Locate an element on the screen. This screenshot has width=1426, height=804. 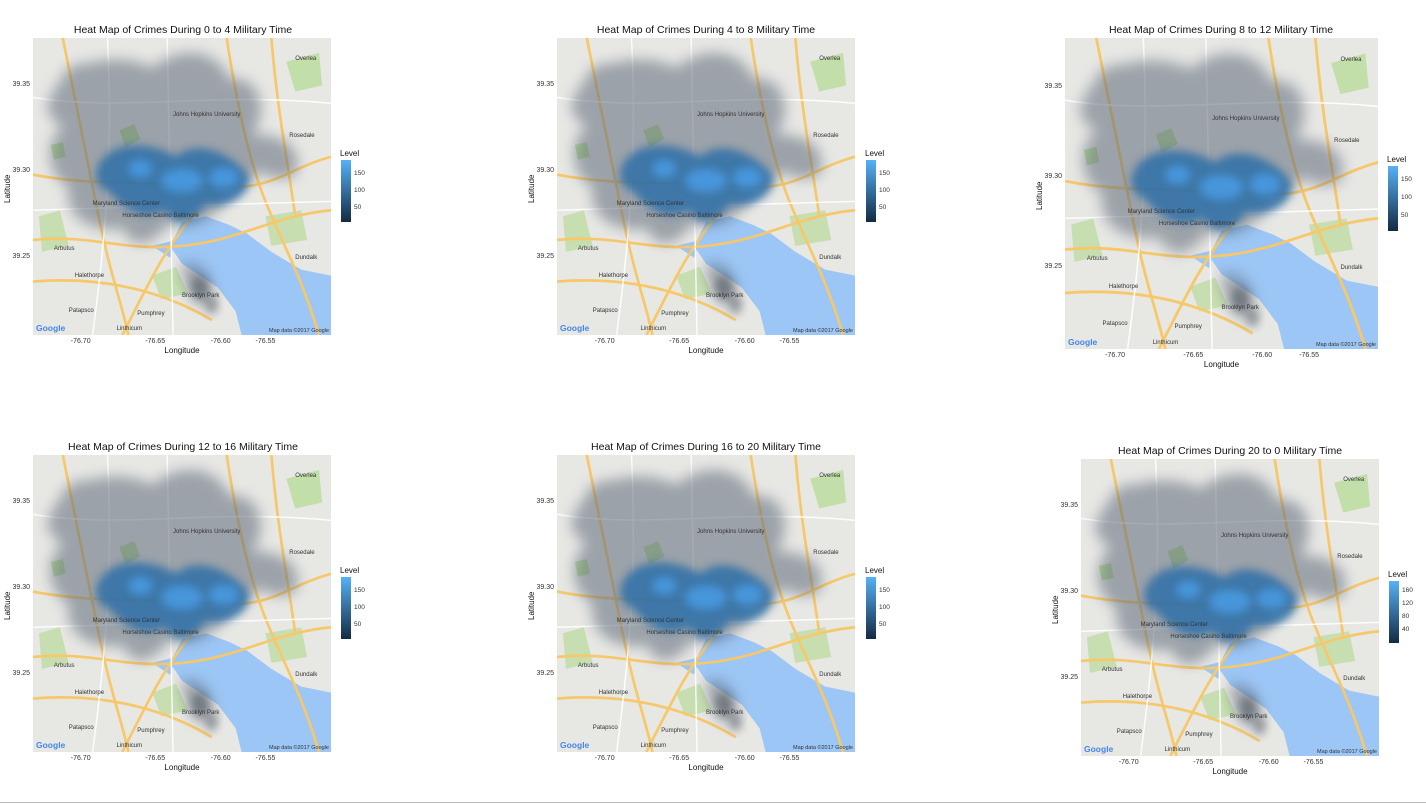
y-tick-label: 39.25 is located at coordinates (21, 673).